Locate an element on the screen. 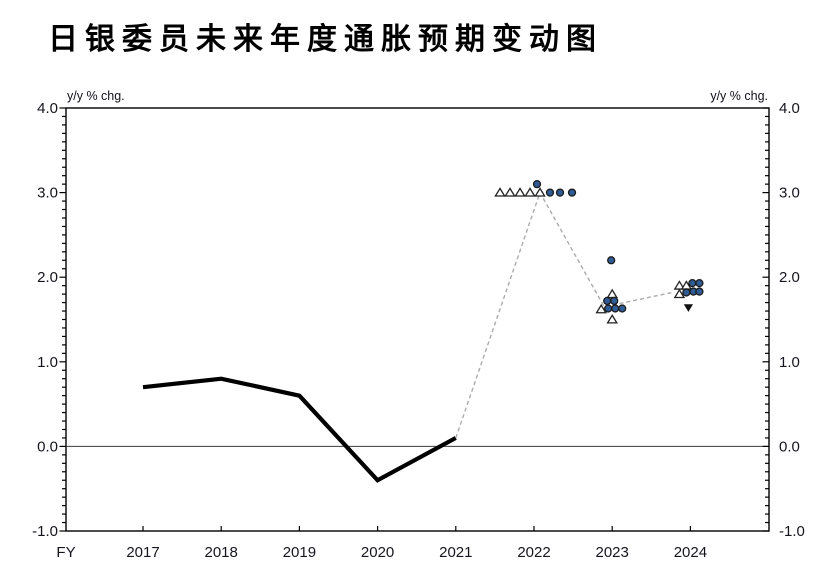  y-axis-ticks-left is located at coordinates (62, 319).